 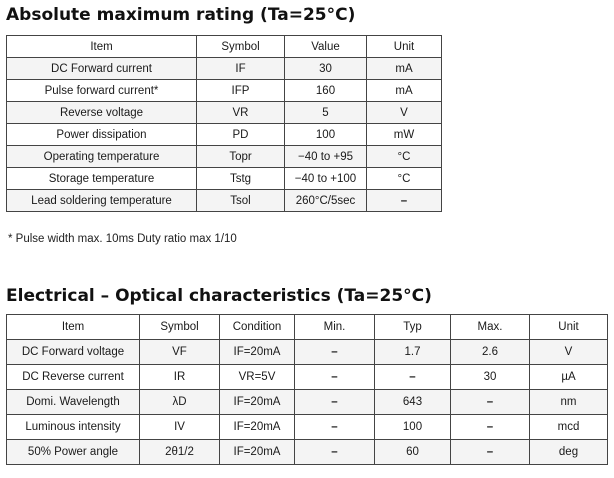 What do you see at coordinates (325, 90) in the screenshot?
I see `value-cell: 160` at bounding box center [325, 90].